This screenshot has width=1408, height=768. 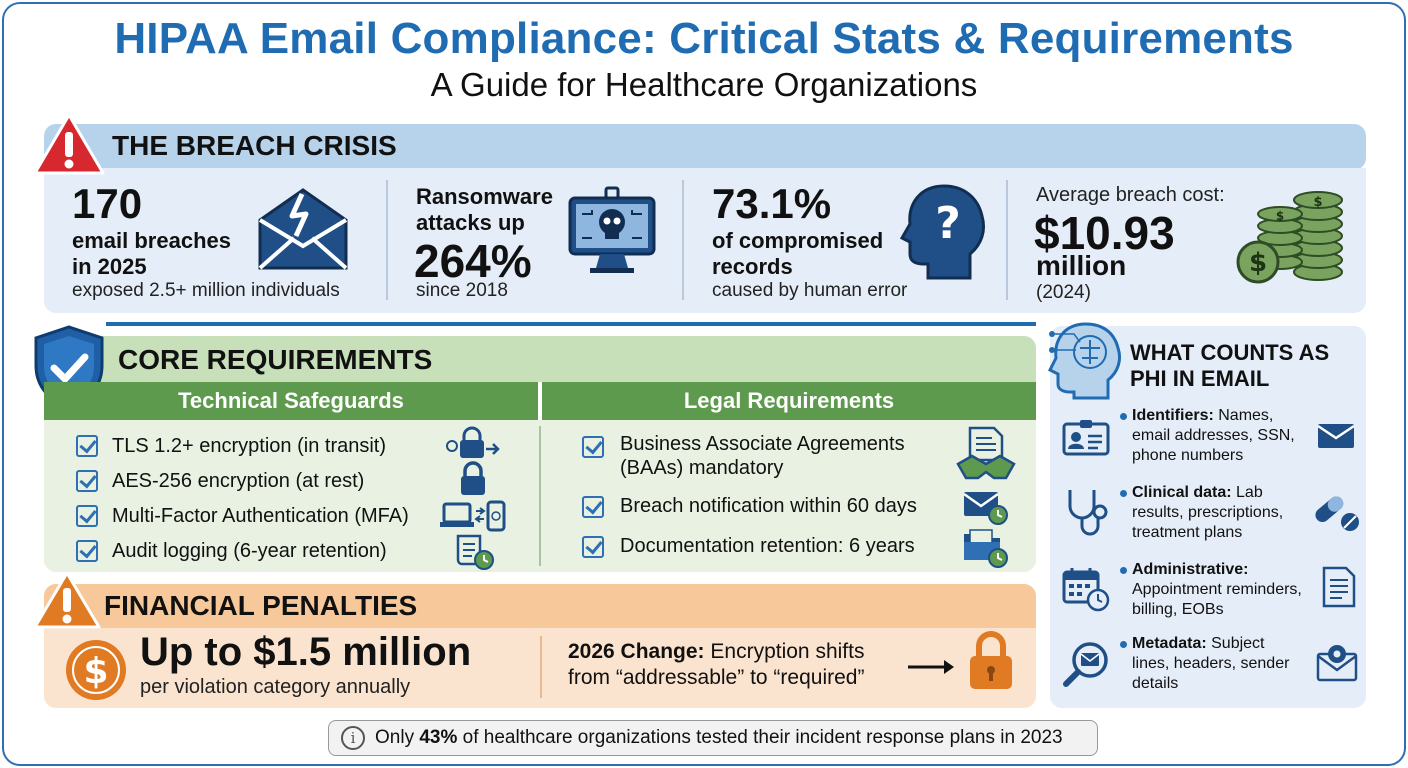 What do you see at coordinates (397, 737) in the screenshot?
I see `note-text-pre: Only` at bounding box center [397, 737].